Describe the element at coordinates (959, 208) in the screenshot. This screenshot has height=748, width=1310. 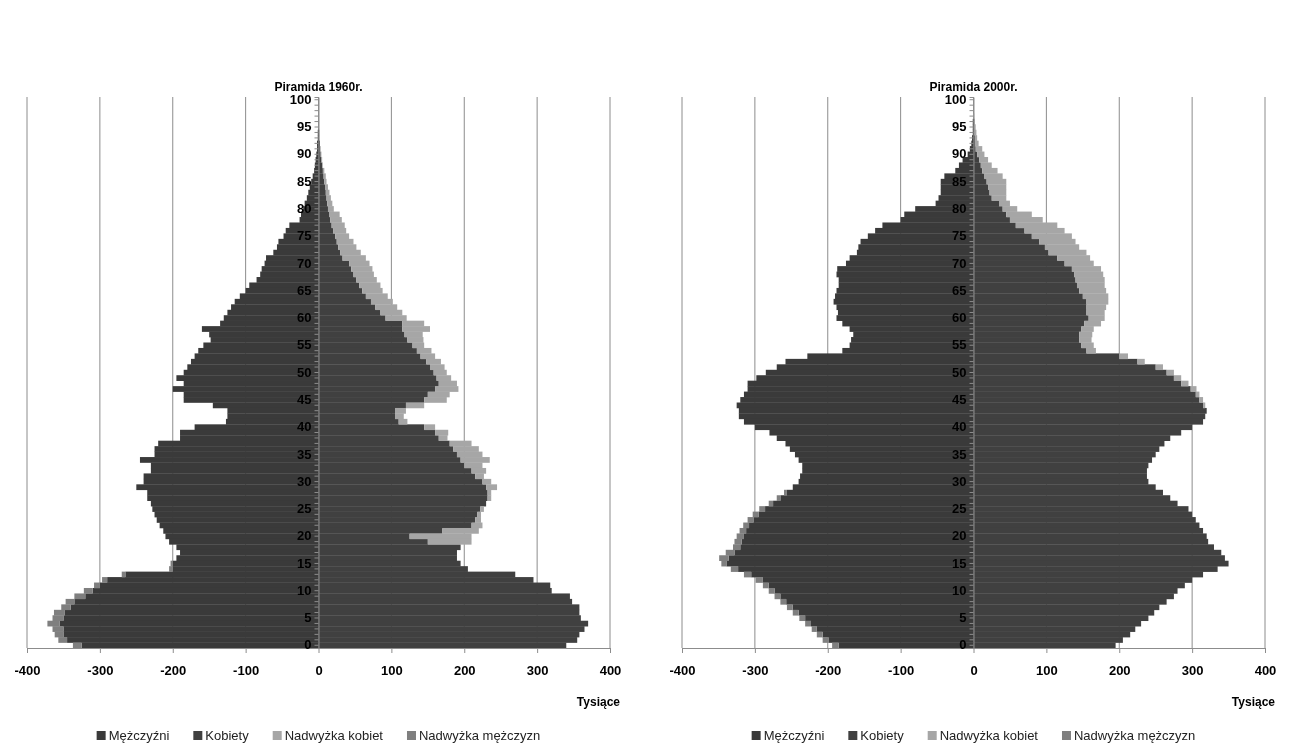
I see `y-tick-label: 80` at that location.